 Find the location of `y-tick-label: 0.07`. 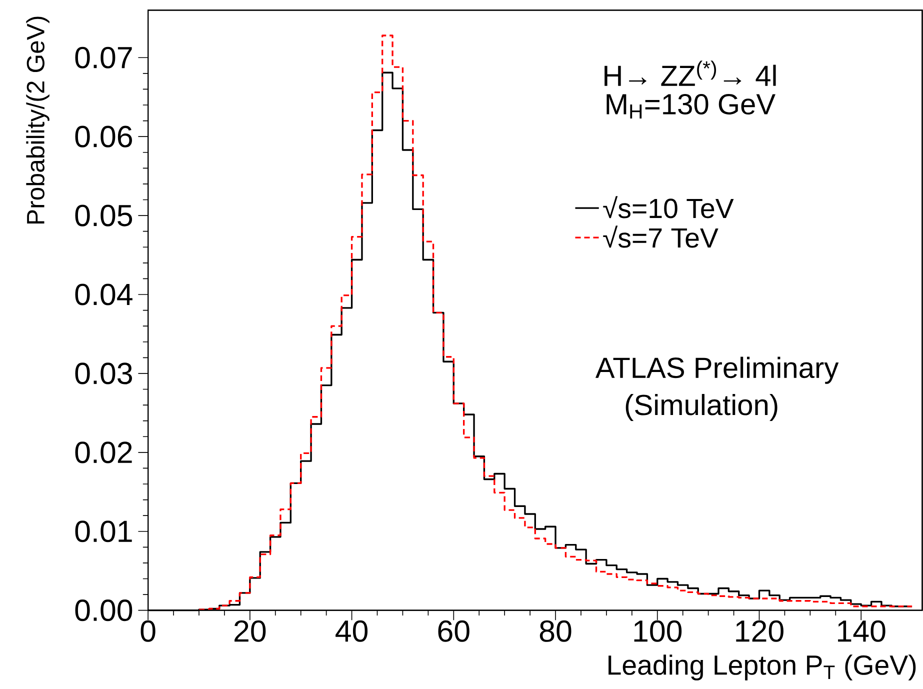

y-tick-label: 0.07 is located at coordinates (103, 57).